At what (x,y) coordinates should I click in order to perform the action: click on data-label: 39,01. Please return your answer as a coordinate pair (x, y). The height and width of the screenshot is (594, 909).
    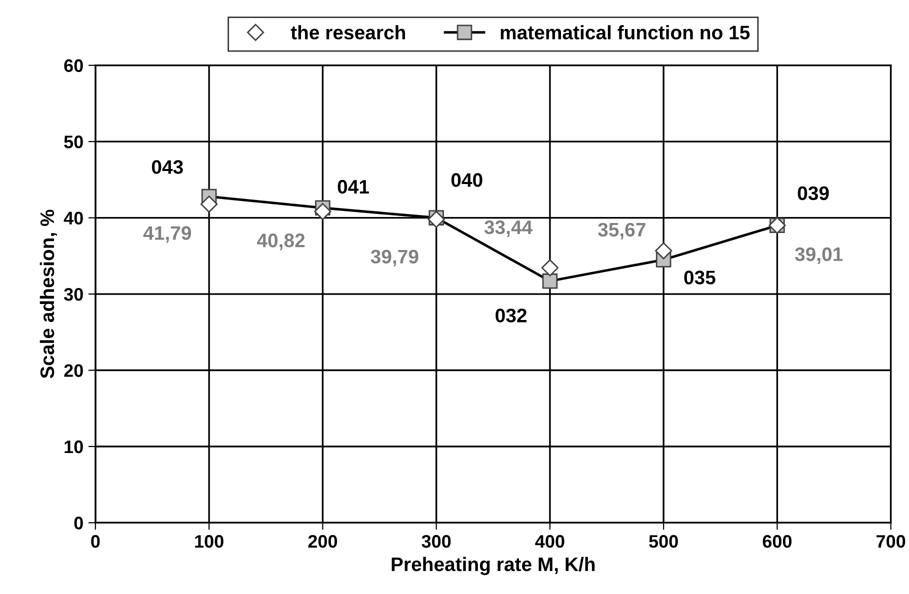
    Looking at the image, I should click on (818, 255).